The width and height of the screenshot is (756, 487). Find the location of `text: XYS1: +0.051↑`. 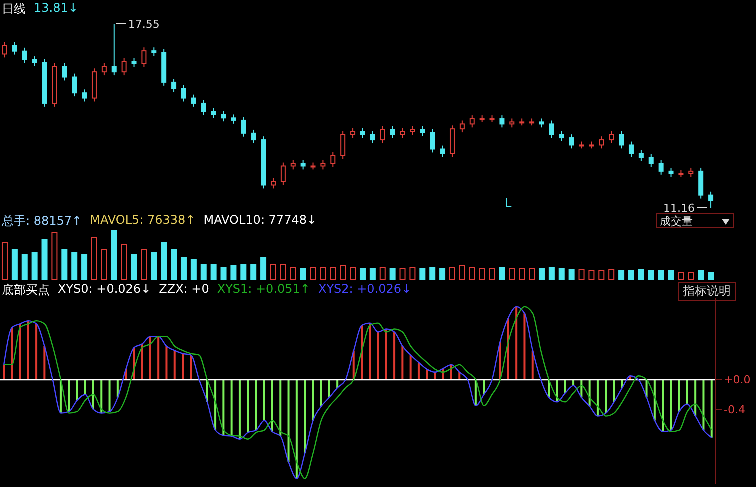

text: XYS1: +0.051↑ is located at coordinates (263, 290).